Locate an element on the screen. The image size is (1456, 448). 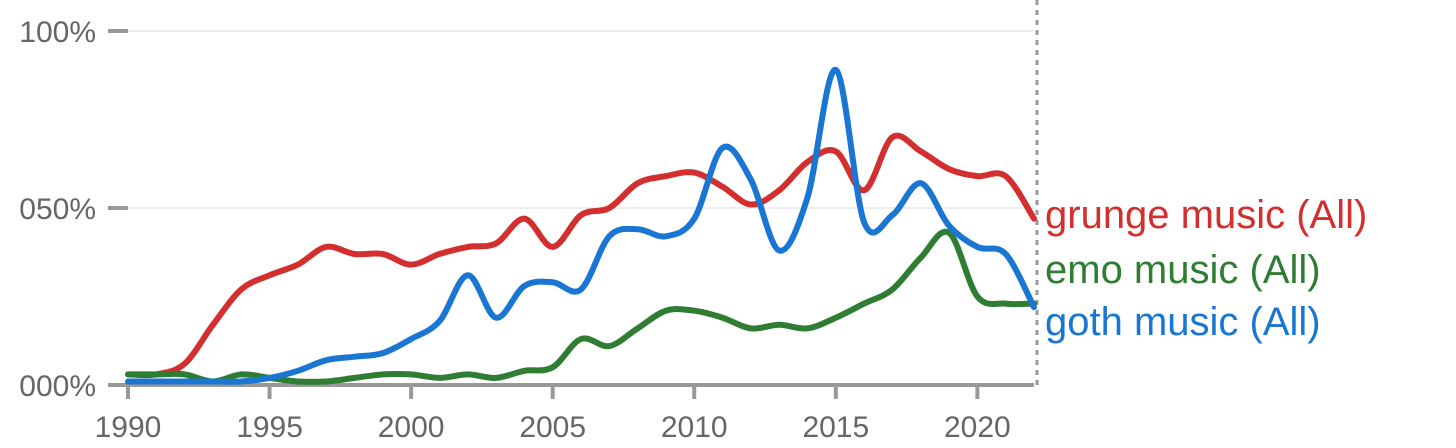
x-tick-label: 2000 is located at coordinates (411, 427).